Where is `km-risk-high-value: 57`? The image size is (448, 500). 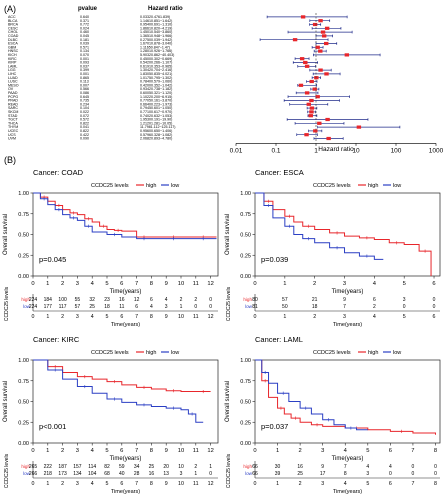 km-risk-high-value: 57 is located at coordinates (285, 300).